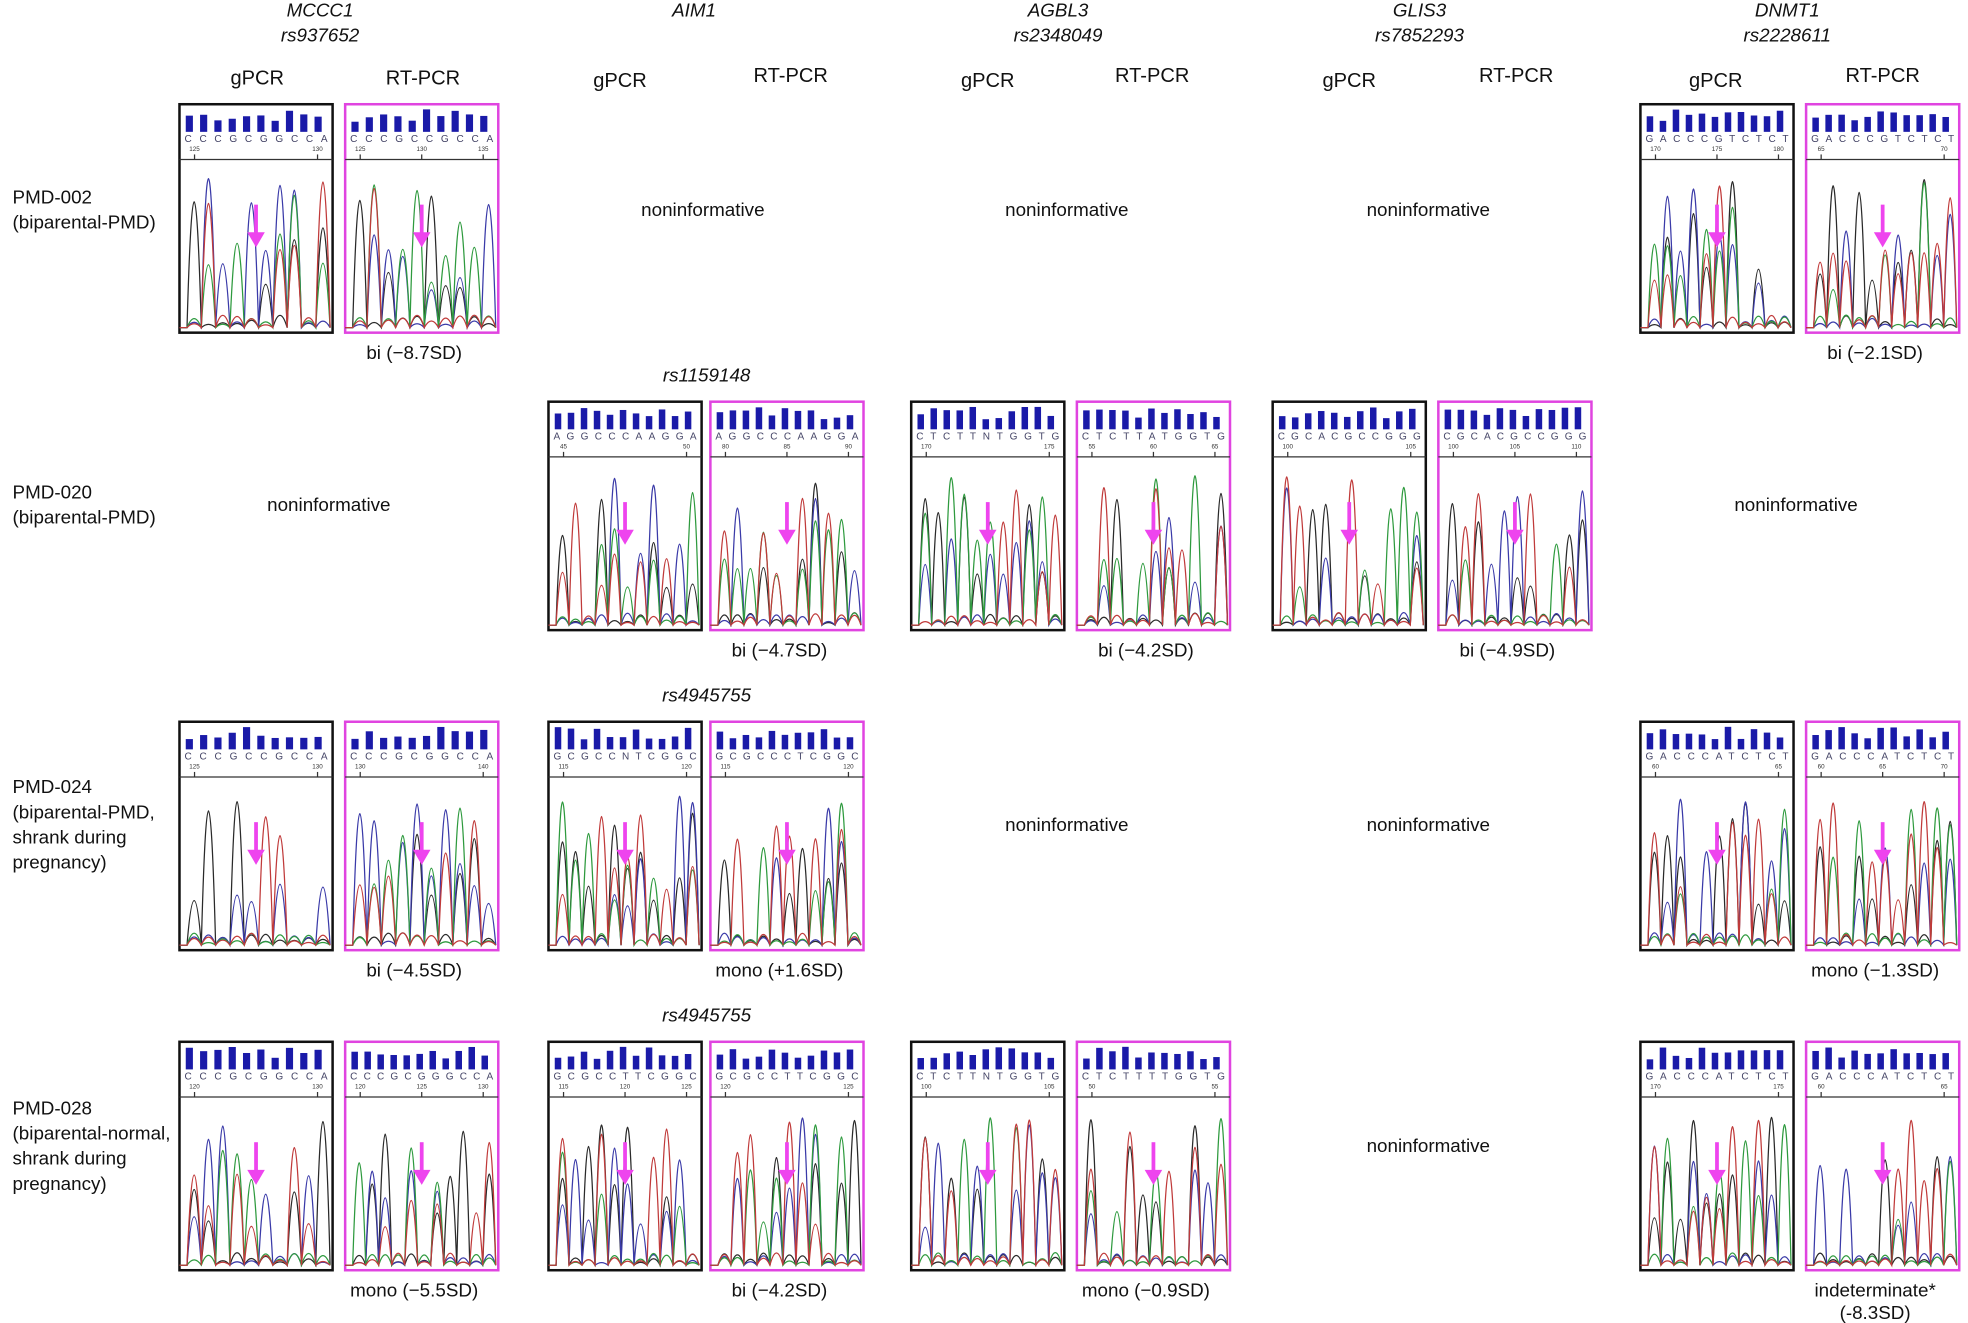 The width and height of the screenshot is (1968, 1323). Describe the element at coordinates (1821, 1087) in the screenshot. I see `position-label: 60` at that location.